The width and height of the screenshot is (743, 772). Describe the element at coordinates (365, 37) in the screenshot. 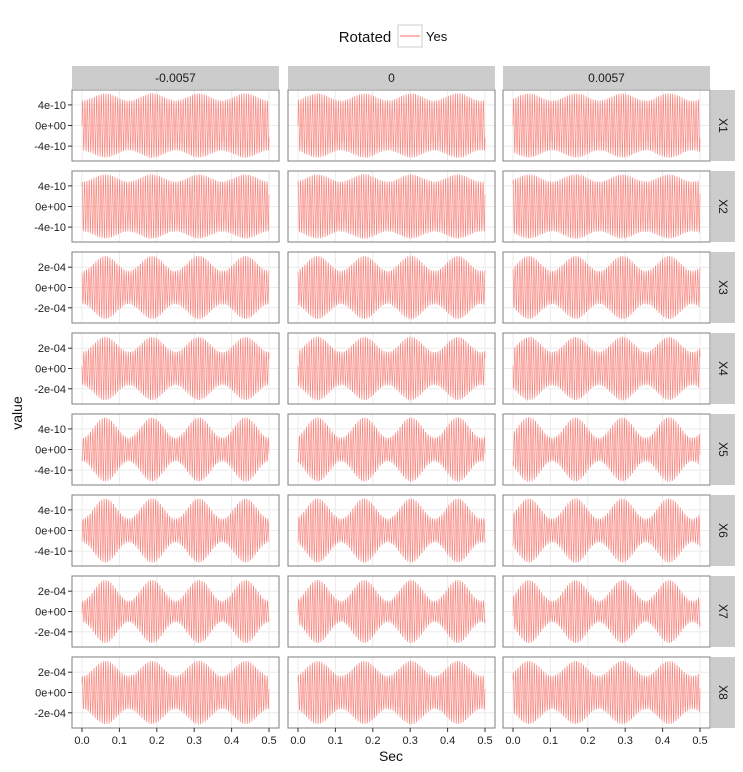

I see `legend-title: Rotated` at that location.